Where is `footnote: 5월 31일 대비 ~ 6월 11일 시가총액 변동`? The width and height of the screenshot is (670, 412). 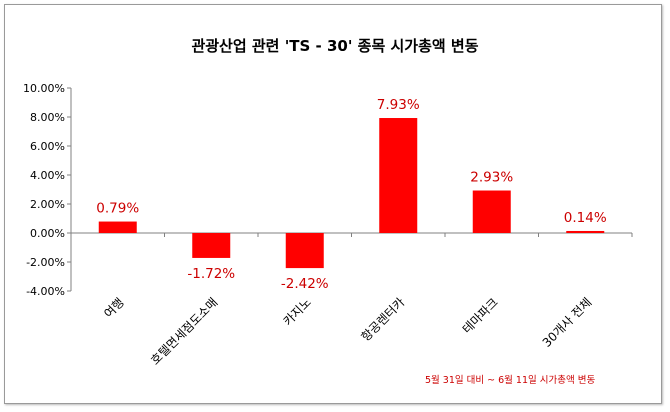 footnote: 5월 31일 대비 ~ 6월 11일 시가총액 변동 is located at coordinates (510, 380).